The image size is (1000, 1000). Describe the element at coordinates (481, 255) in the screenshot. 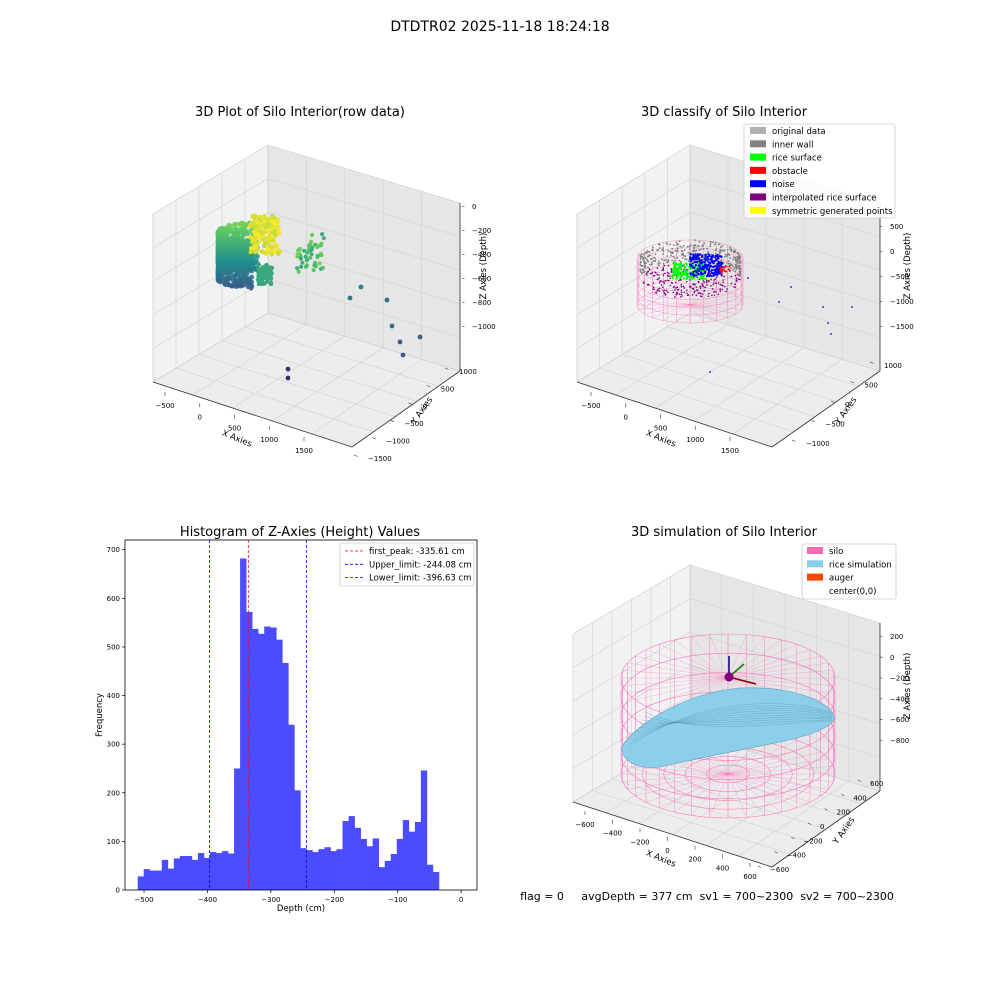

I see `raw-plot-z-tick-label: −400` at that location.